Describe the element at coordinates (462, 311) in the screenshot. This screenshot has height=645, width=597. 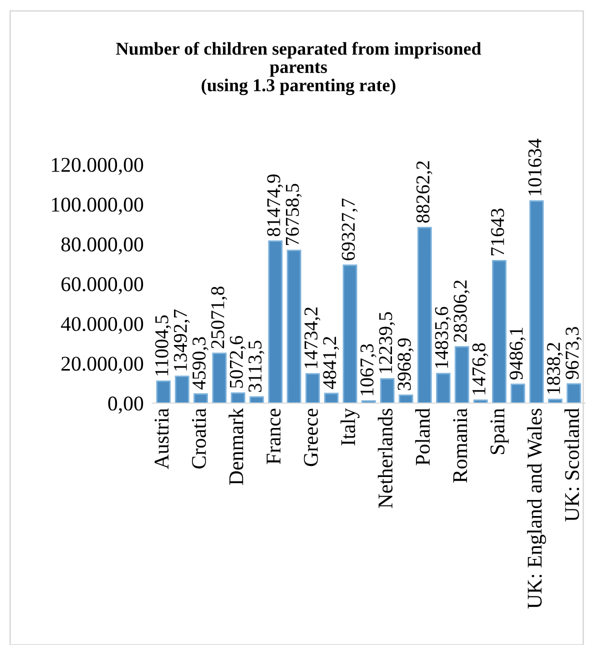
I see `data-label: 28306,2` at that location.